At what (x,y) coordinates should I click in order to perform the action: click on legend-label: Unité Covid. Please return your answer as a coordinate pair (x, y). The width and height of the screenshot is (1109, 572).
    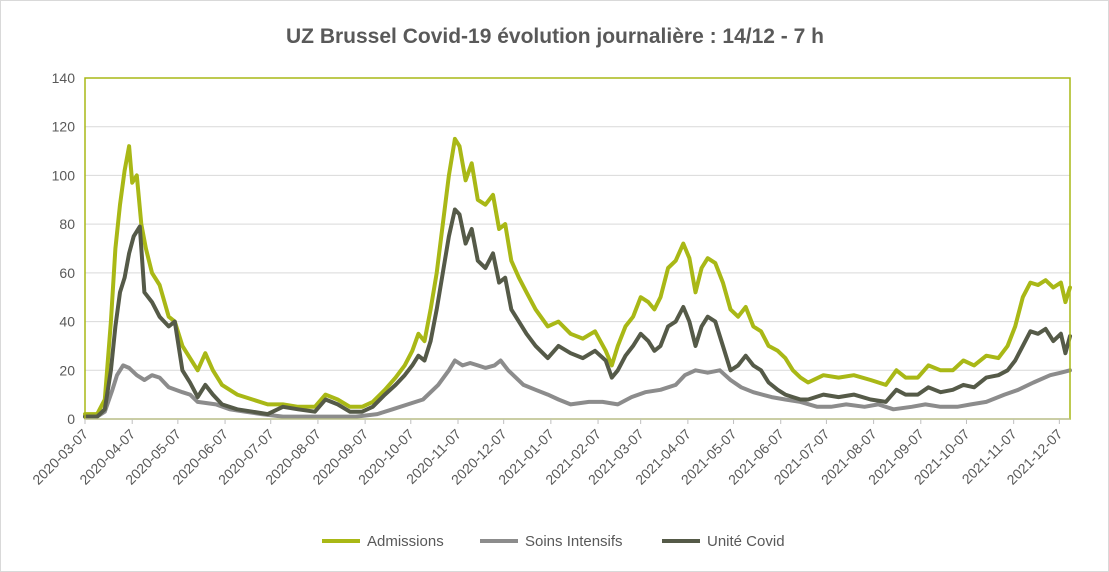
    Looking at the image, I should click on (746, 541).